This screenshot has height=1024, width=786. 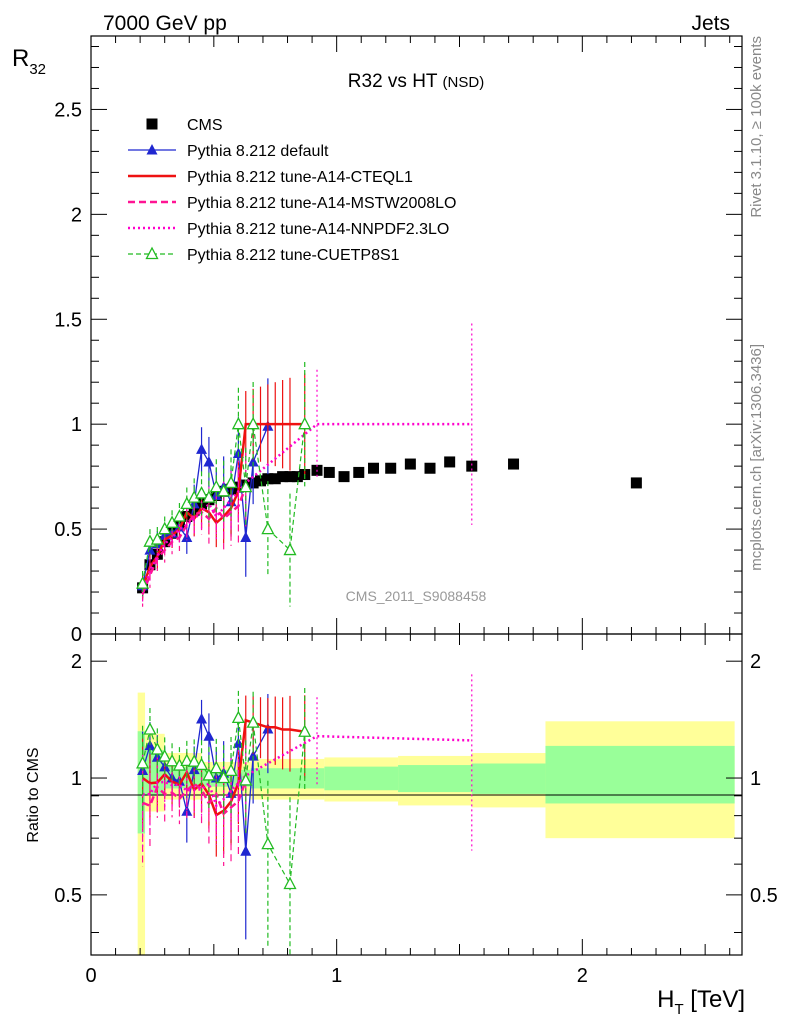 I want to click on legend-entry-4: Pythia 8.212 tune-A14-NNPDF2.3LO, so click(x=288, y=229).